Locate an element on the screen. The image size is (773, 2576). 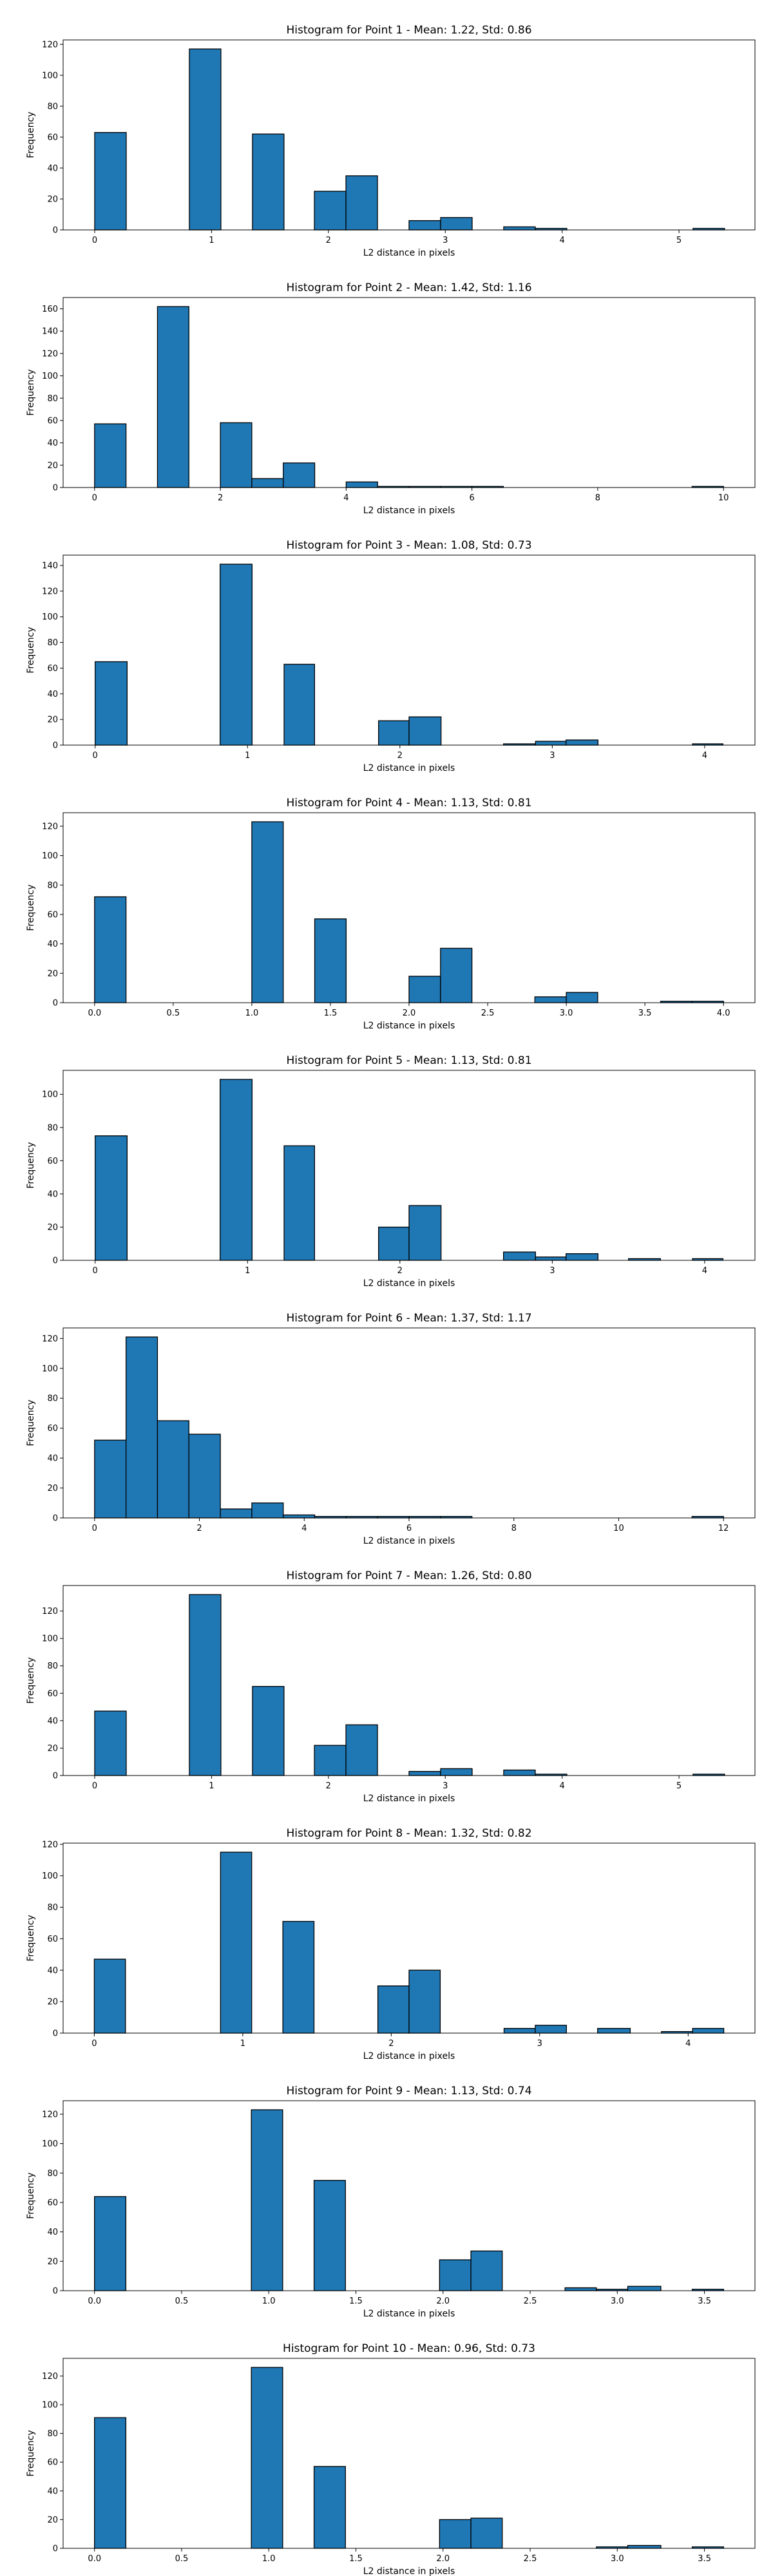
x-tick-label: 1.5 is located at coordinates (356, 2301).